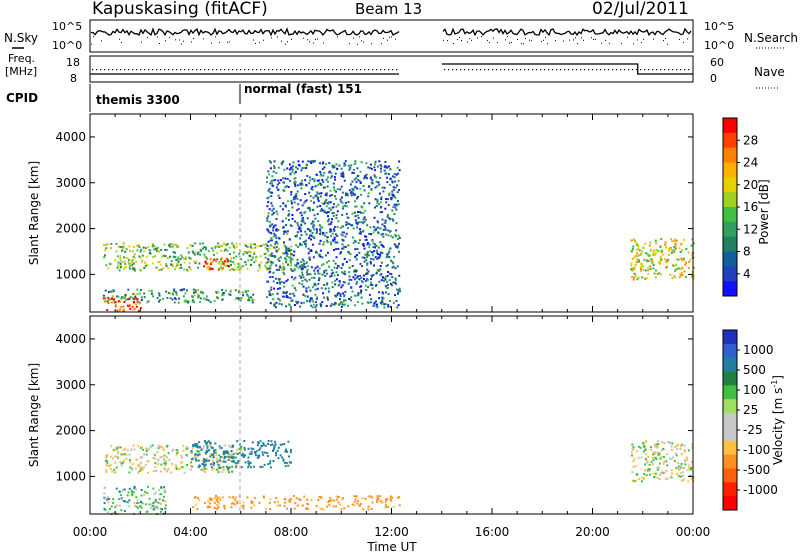 This screenshot has width=800, height=554. Describe the element at coordinates (492, 532) in the screenshot. I see `time-tick-label: 16:00` at that location.